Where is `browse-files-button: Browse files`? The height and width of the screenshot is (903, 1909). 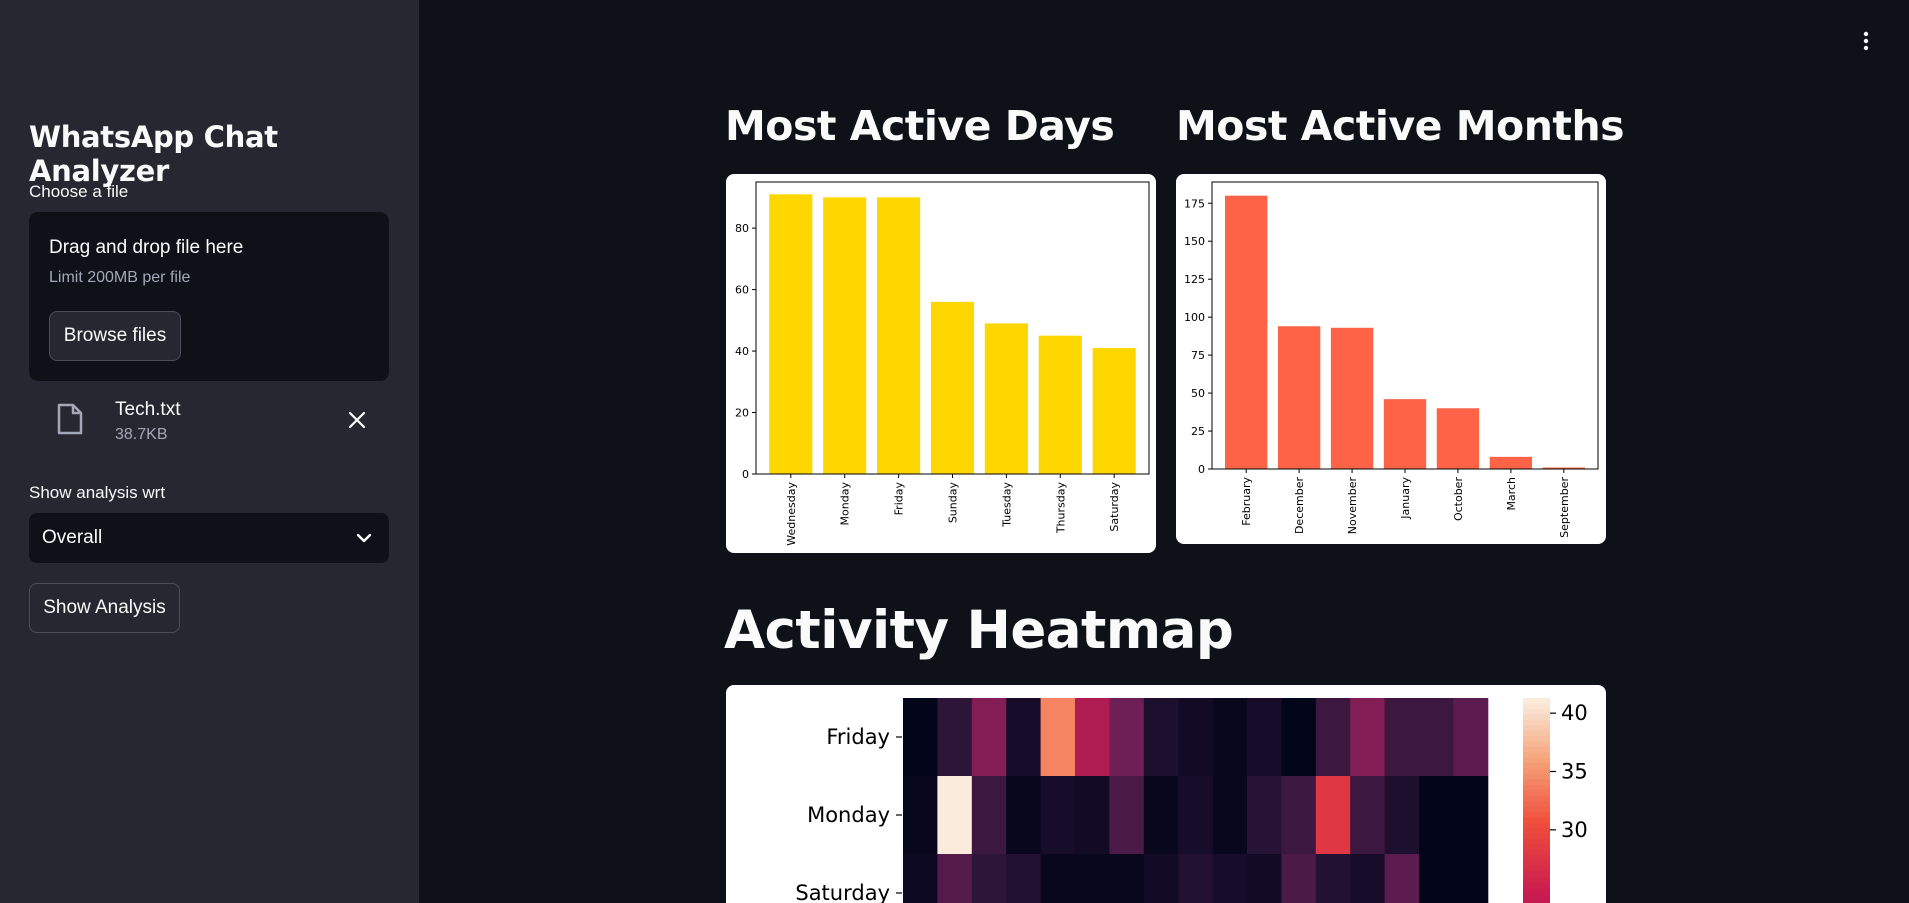
browse-files-button: Browse files is located at coordinates (115, 336).